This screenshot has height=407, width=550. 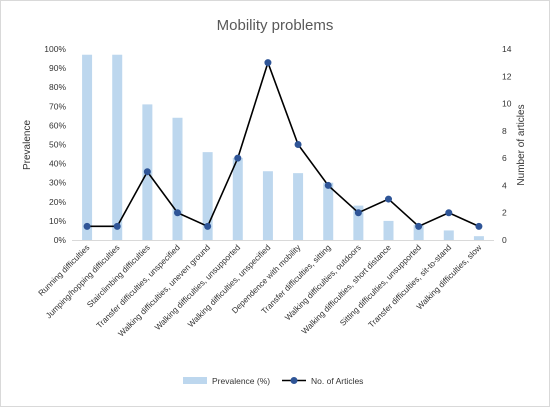 What do you see at coordinates (504, 240) in the screenshot?
I see `y2-tick-label: 0` at bounding box center [504, 240].